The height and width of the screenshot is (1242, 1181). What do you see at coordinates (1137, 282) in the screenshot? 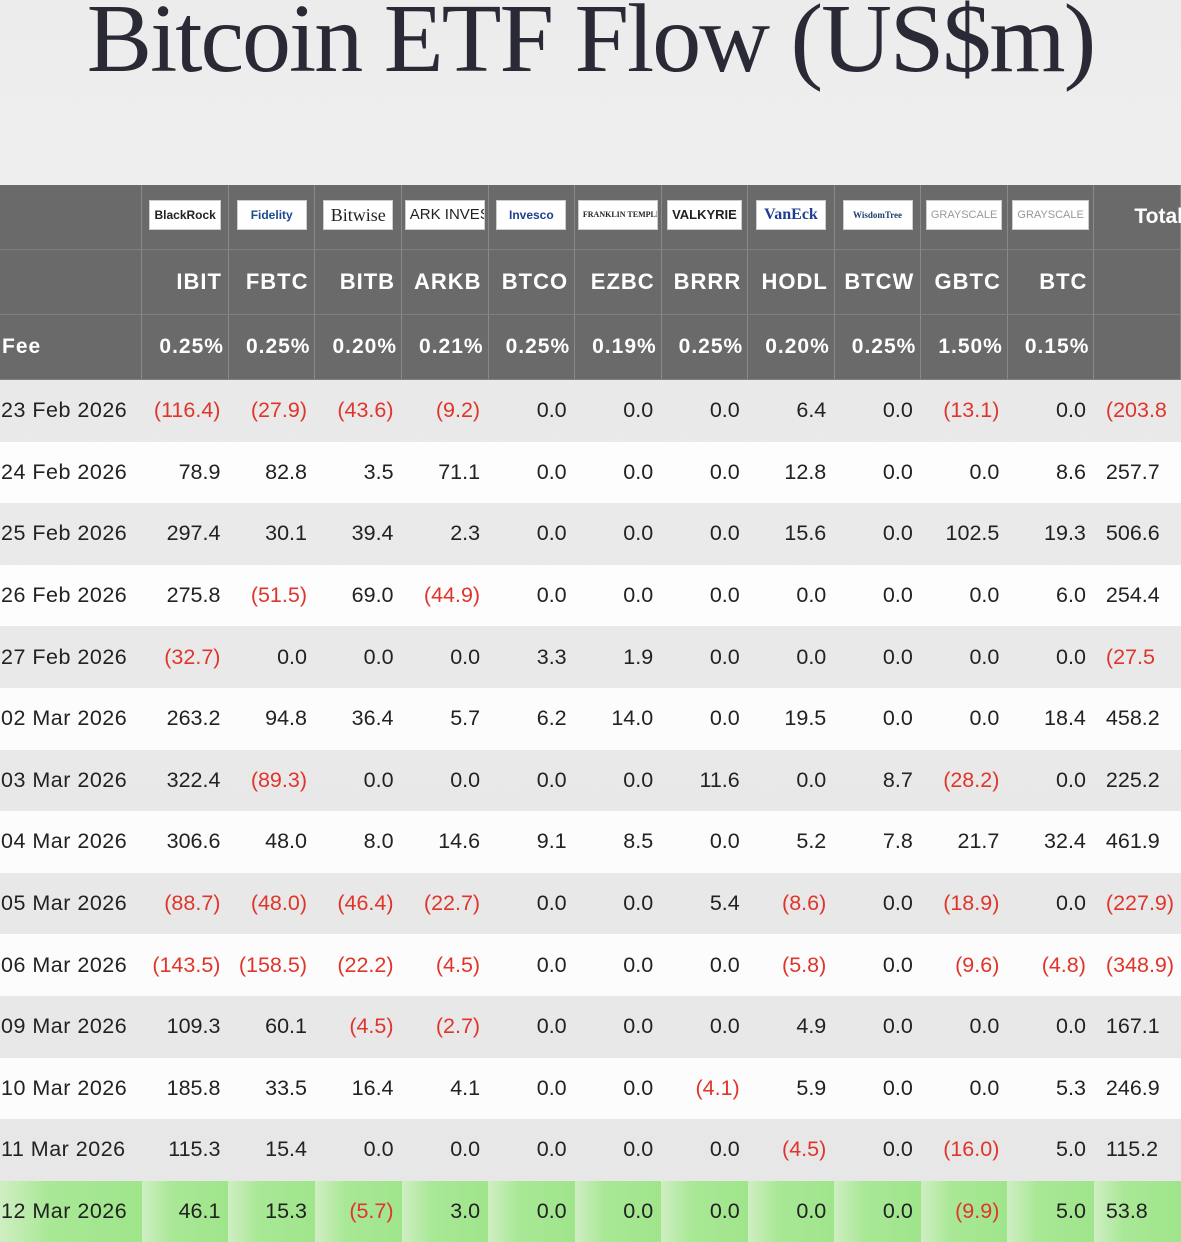
I see `ticker-total-empty` at bounding box center [1137, 282].